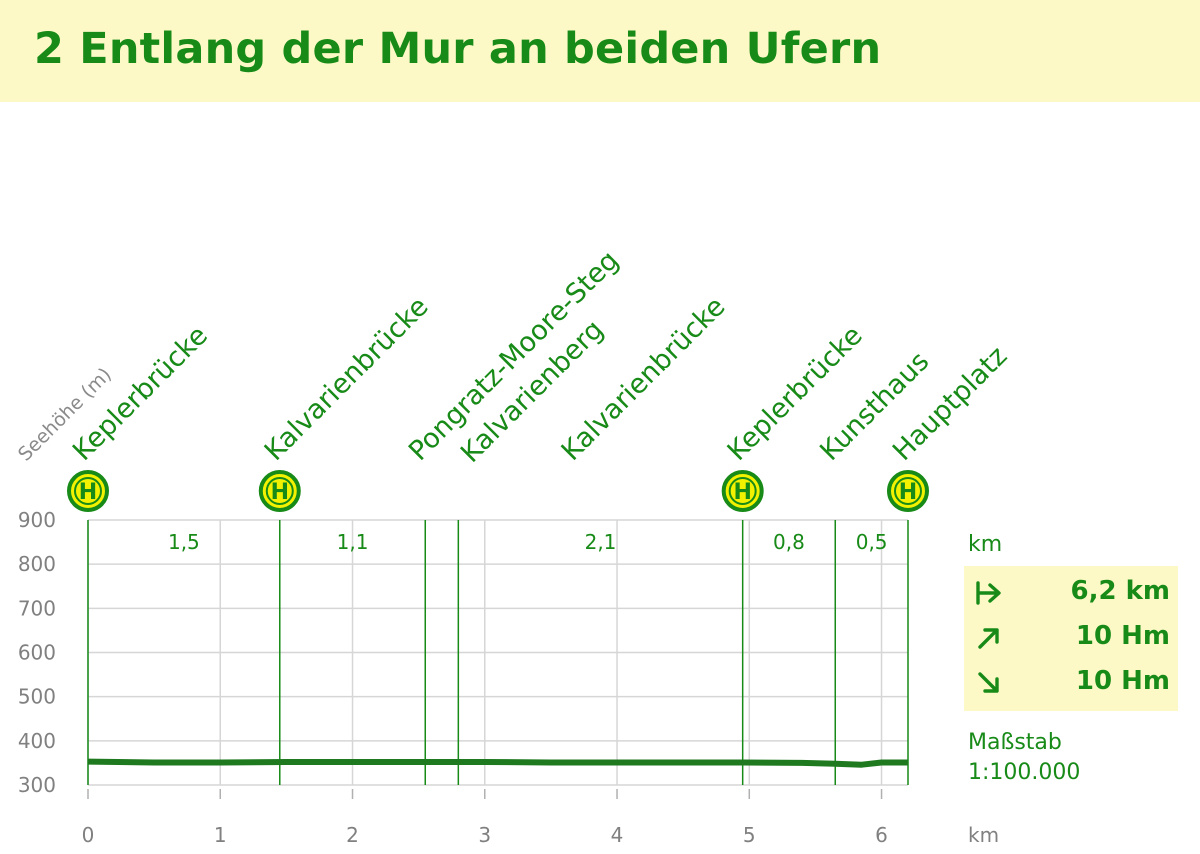 This screenshot has width=1200, height=854. I want to click on x-tick-label: 5, so click(749, 835).